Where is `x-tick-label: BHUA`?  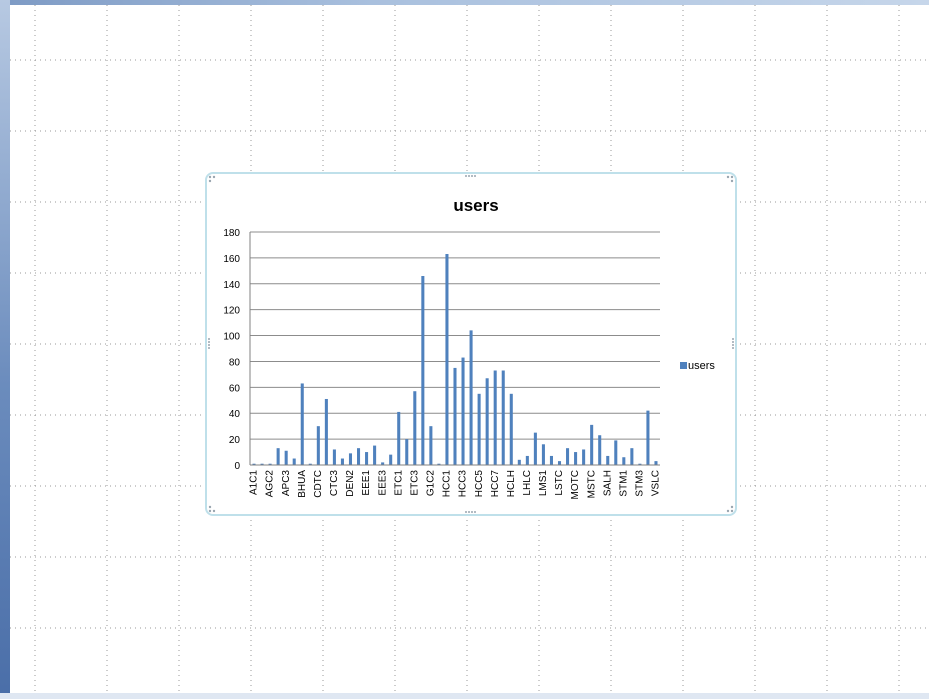 x-tick-label: BHUA is located at coordinates (302, 484).